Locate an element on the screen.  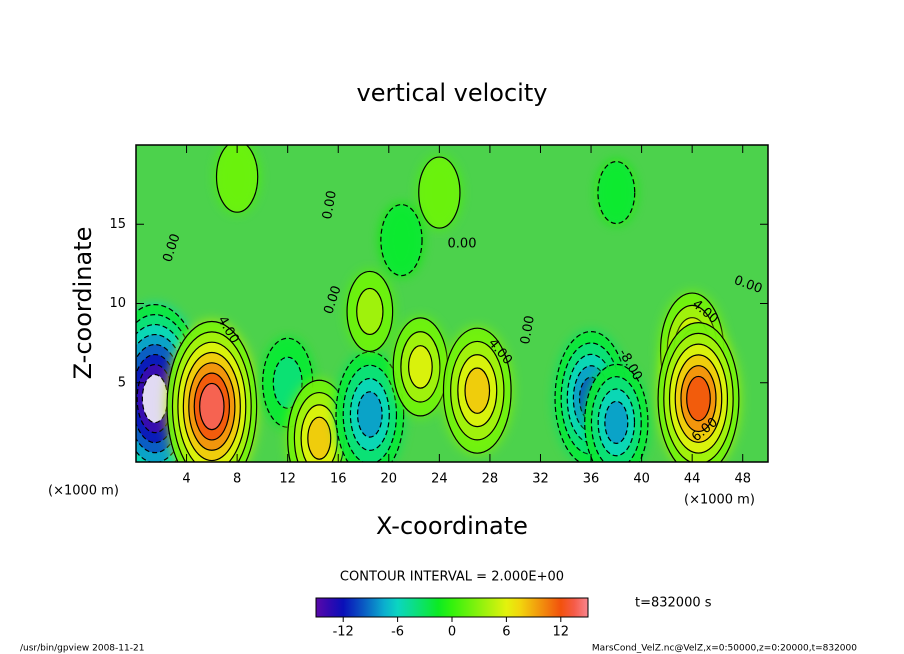
y-tick-label: 5 is located at coordinates (122, 382).